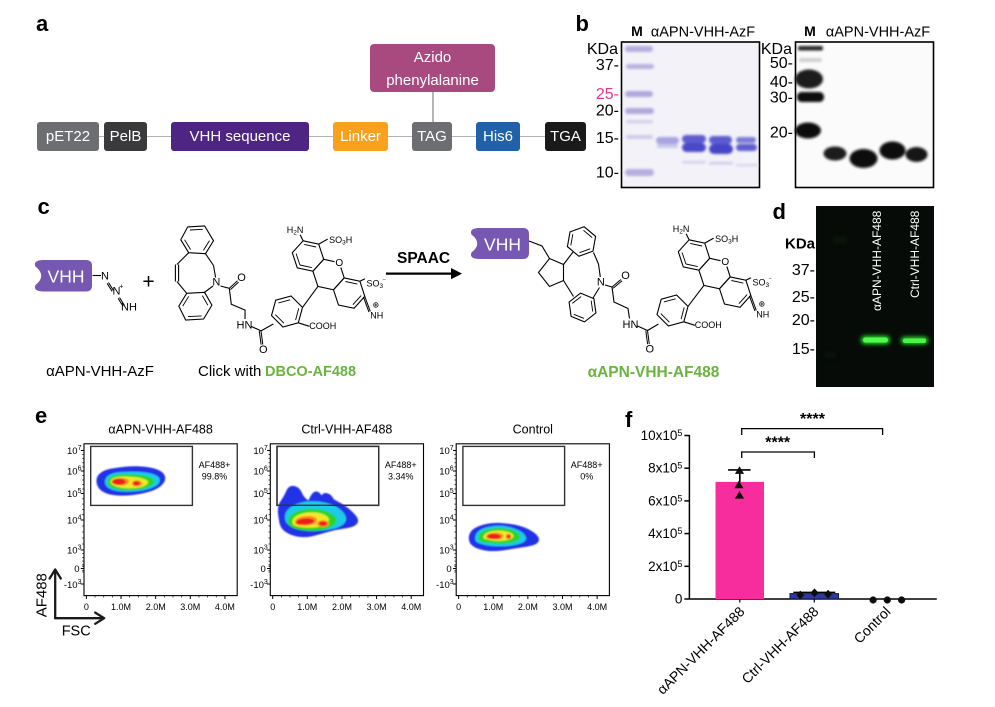  I want to click on svg-text: 6x105, so click(665, 500).